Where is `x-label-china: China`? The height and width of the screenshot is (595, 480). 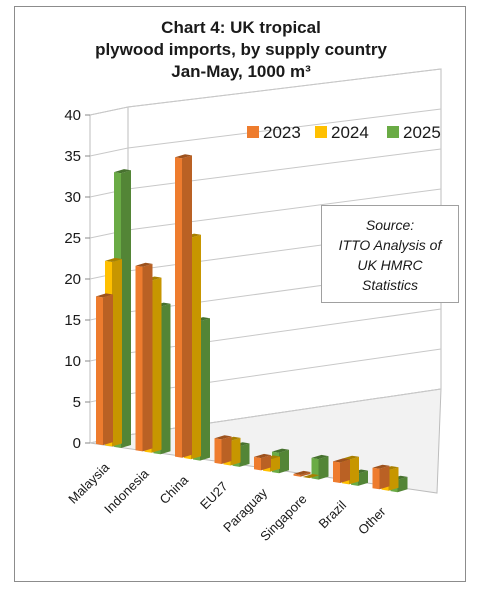
x-label-china: China is located at coordinates (173, 489).